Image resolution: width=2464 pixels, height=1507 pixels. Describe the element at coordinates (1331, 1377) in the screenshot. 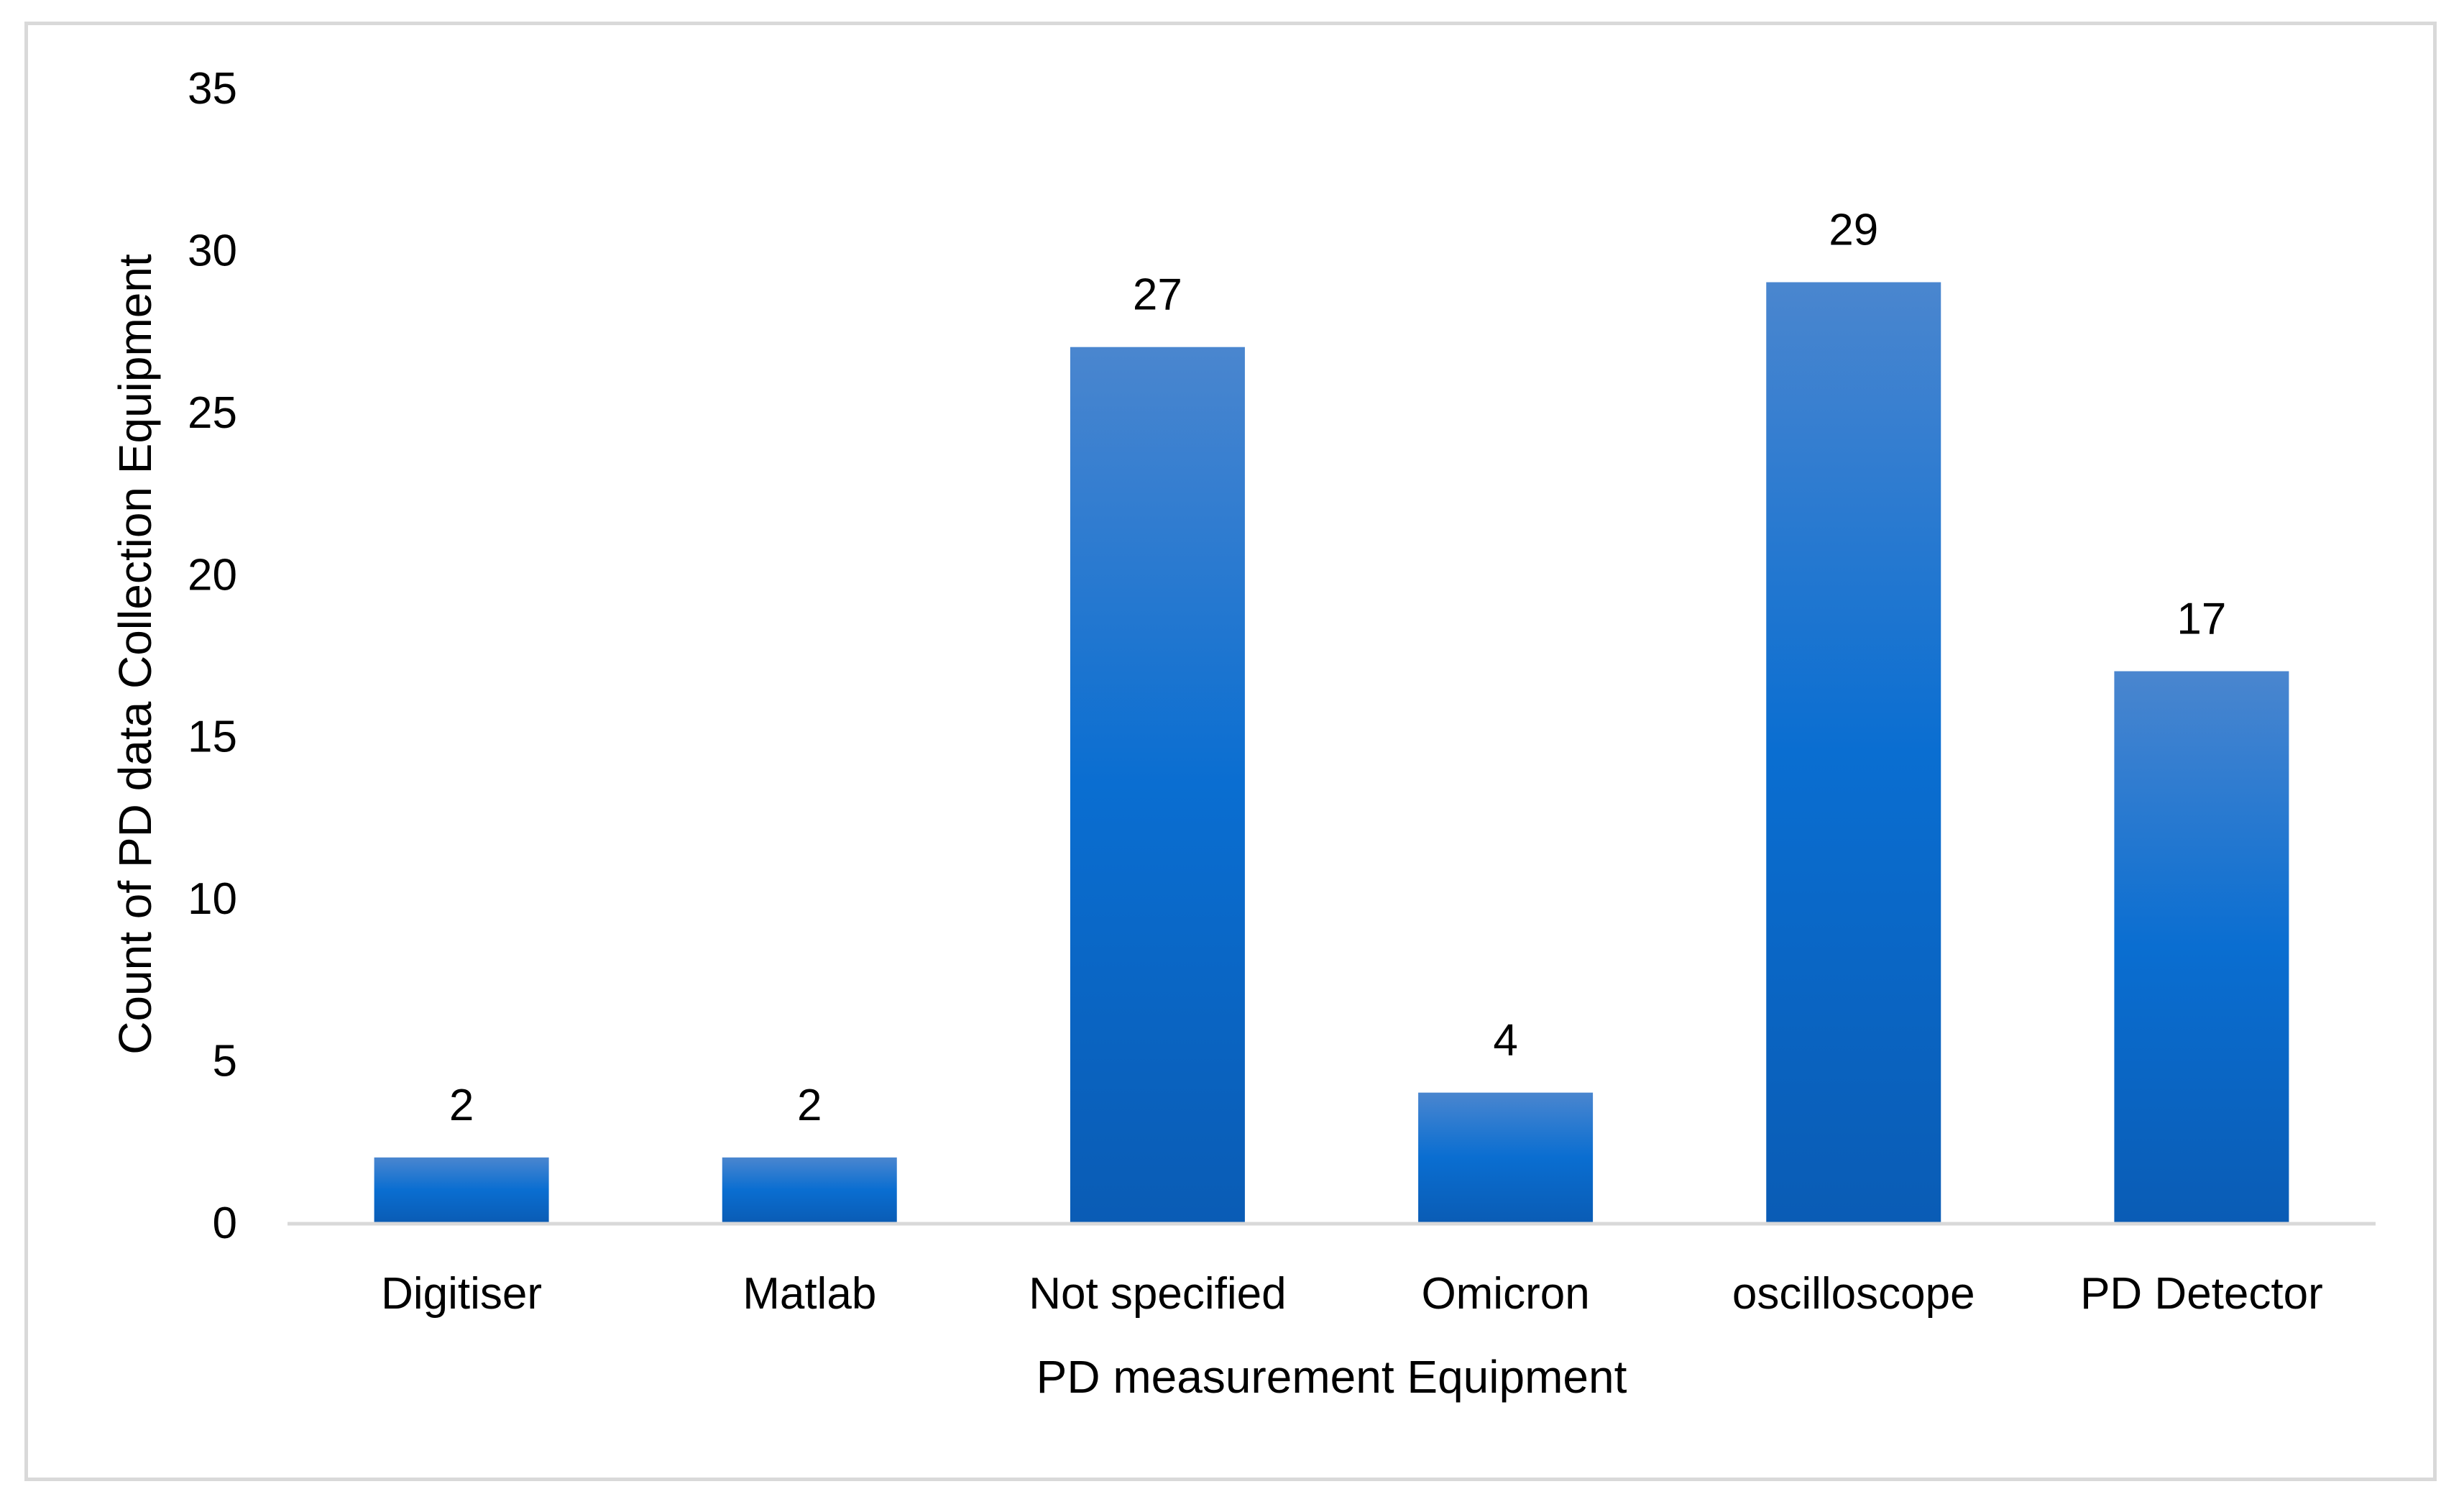

I see `x-axis-title: PD measurement Equipment` at that location.